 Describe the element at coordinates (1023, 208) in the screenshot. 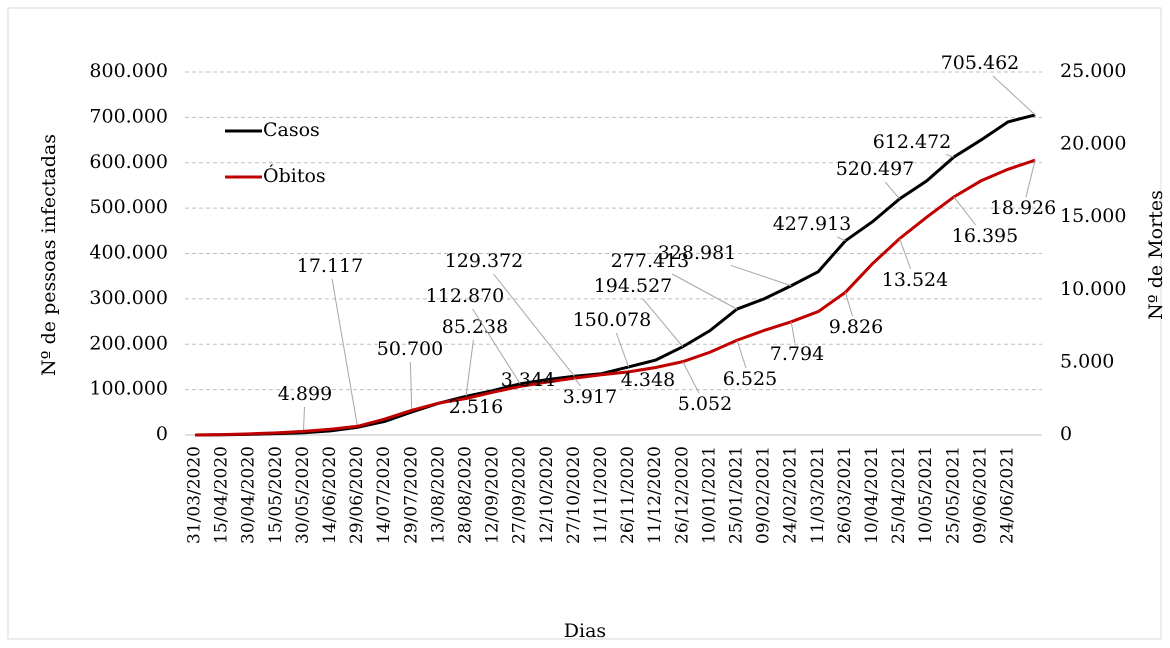

I see `data-label: 18.926` at that location.